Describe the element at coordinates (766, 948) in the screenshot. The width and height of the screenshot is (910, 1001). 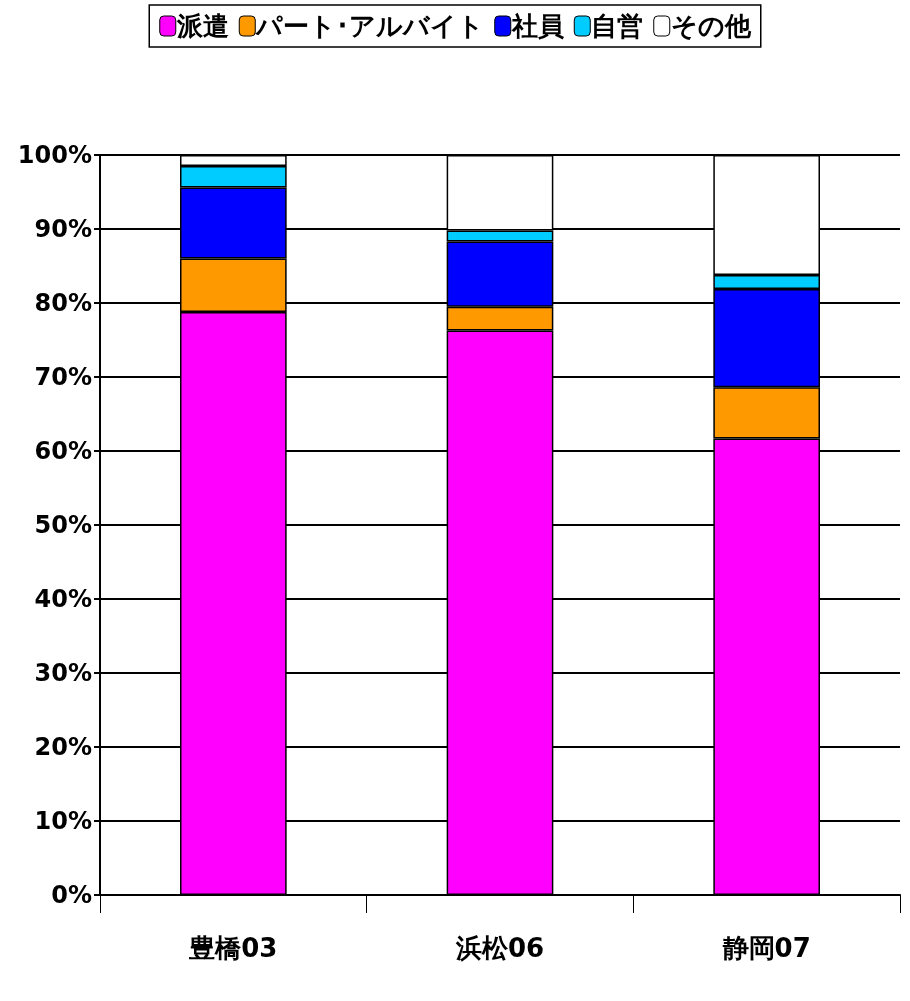
I see `x-tick-label: 静岡07` at that location.